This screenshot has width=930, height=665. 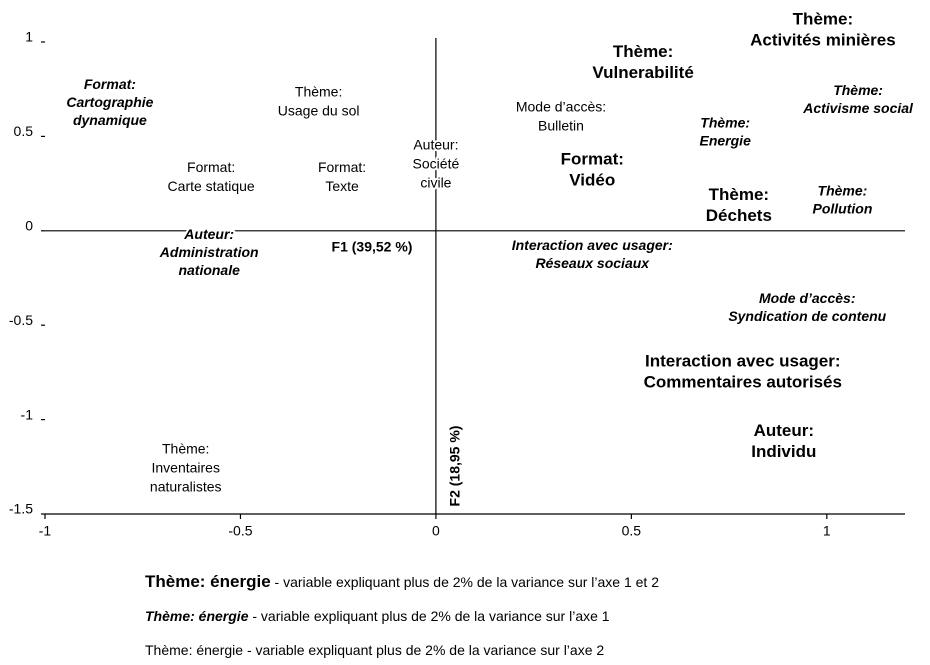 What do you see at coordinates (209, 270) in the screenshot?
I see `label-line: nationale` at bounding box center [209, 270].